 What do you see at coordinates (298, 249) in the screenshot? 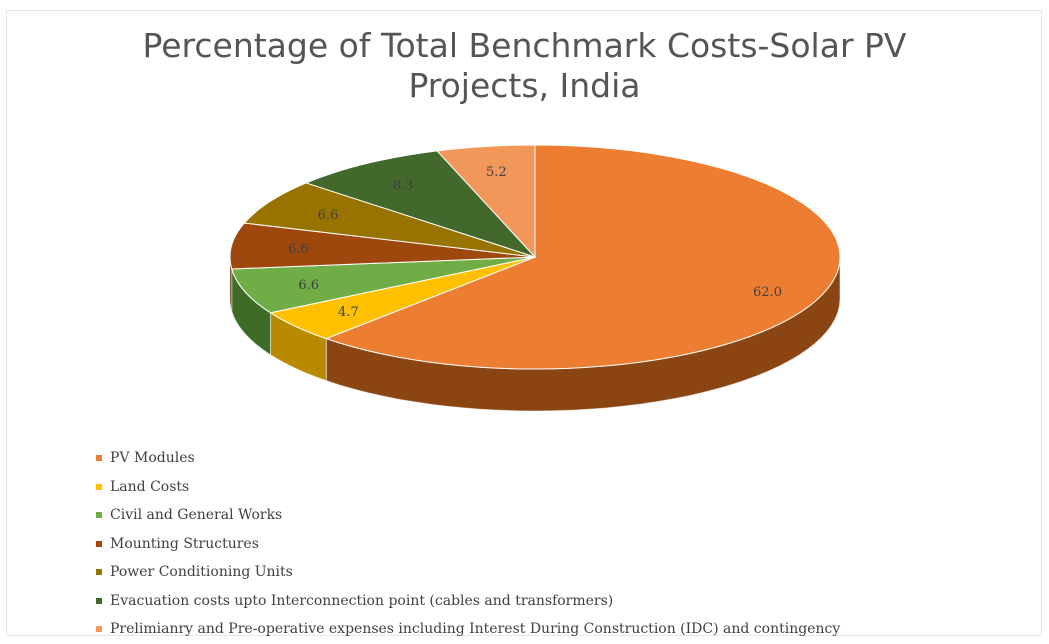
I see `data-label-3: 6.6` at bounding box center [298, 249].